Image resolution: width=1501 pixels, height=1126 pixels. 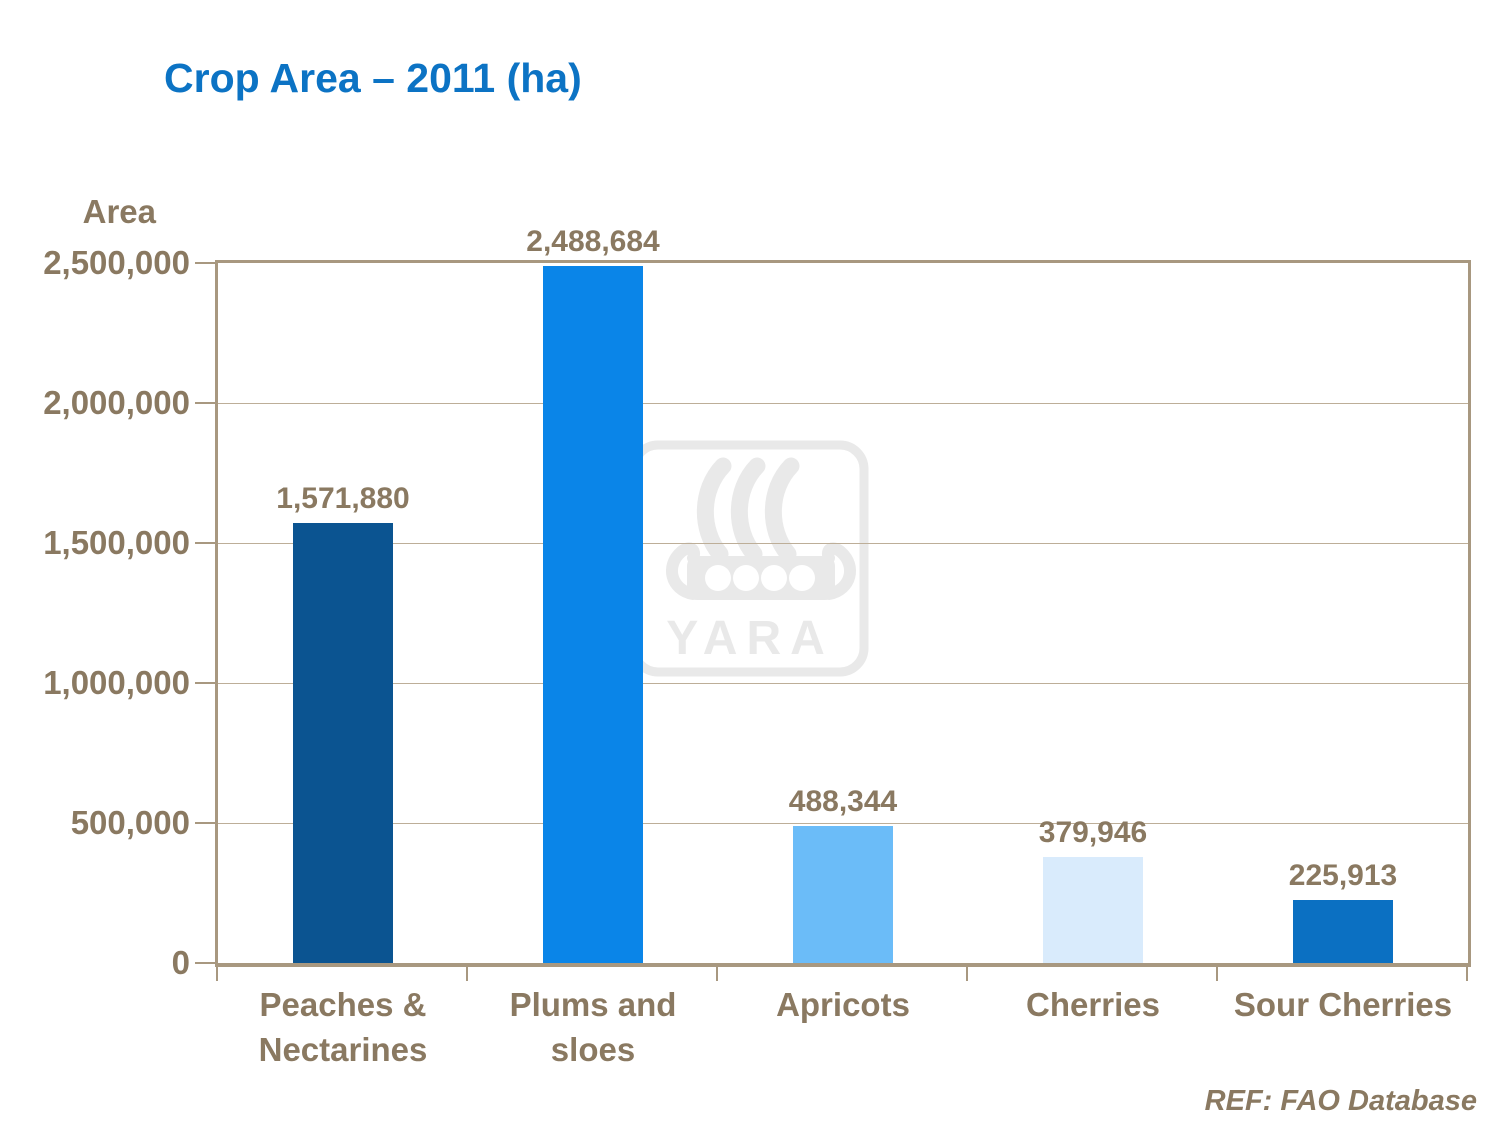 What do you see at coordinates (1343, 613) in the screenshot?
I see `bar-group-sour-cherries: 225,913` at bounding box center [1343, 613].